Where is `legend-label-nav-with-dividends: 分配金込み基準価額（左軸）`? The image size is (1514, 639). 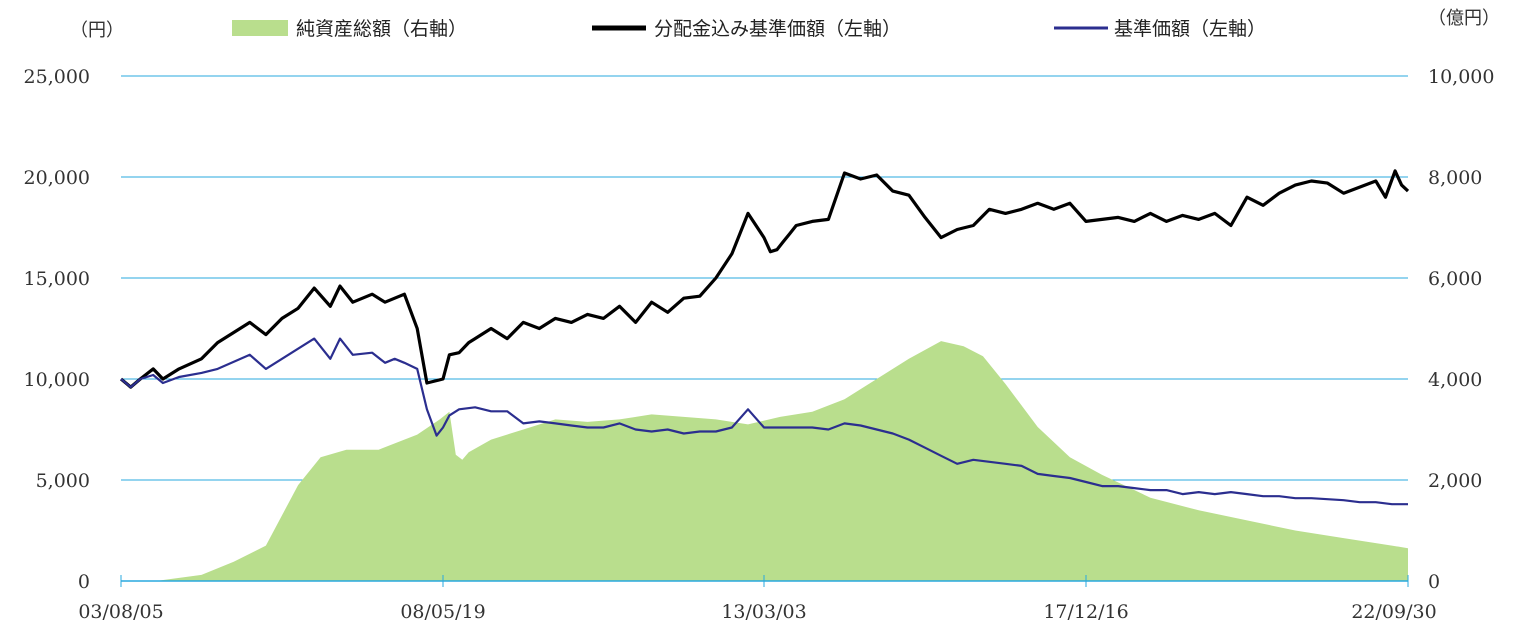 legend-label-nav-with-dividends: 分配金込み基準価額（左軸） is located at coordinates (777, 29).